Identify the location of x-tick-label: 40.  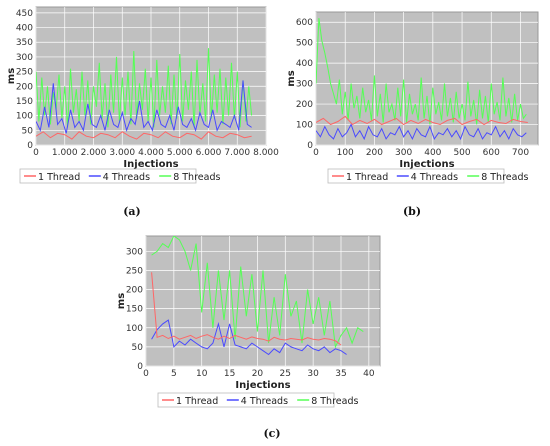
(369, 374).